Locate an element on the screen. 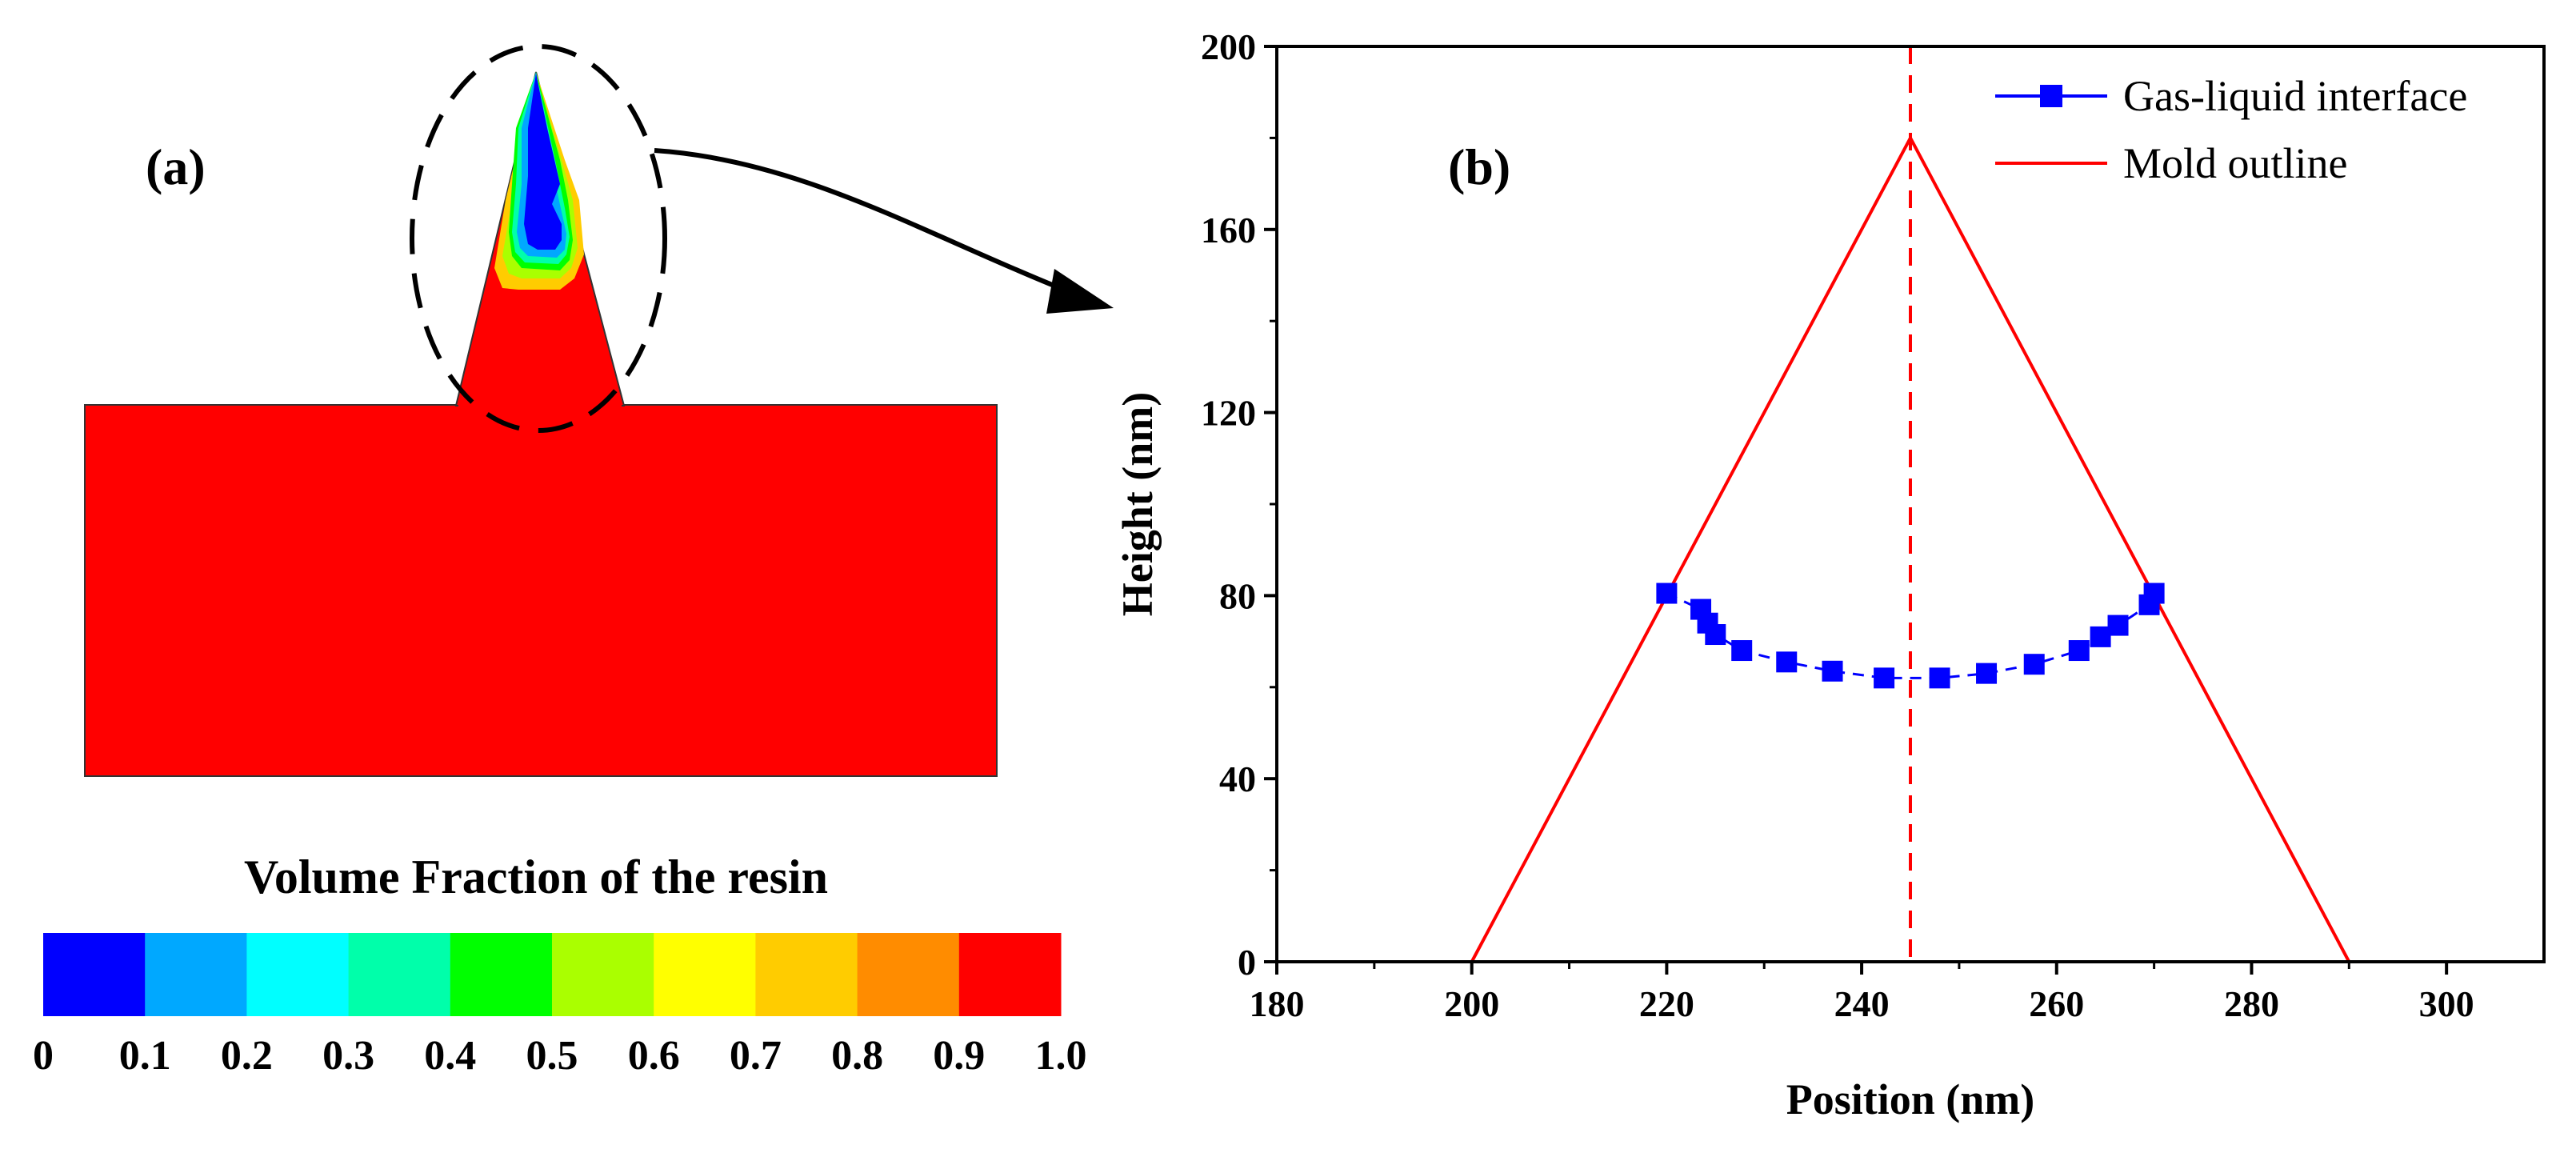 The width and height of the screenshot is (2576, 1149). colorbar is located at coordinates (552, 974).